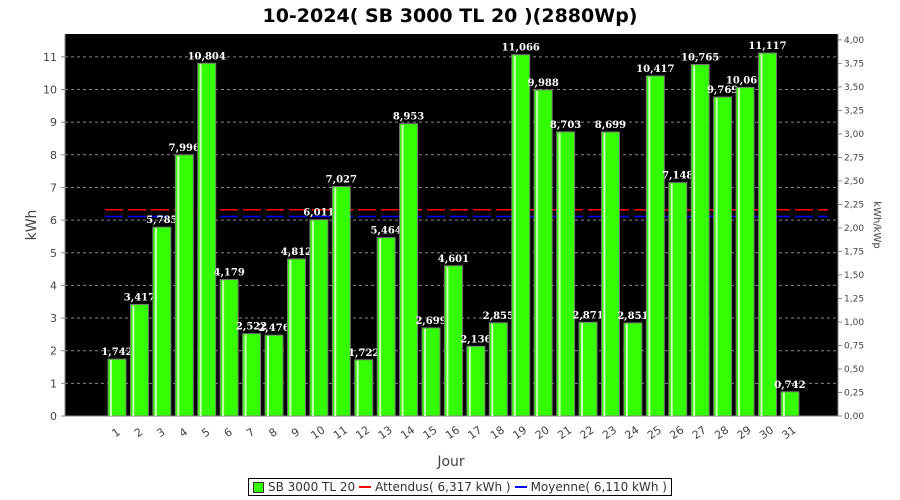  I want to click on y-right-tick-label: 3,00, so click(854, 135).